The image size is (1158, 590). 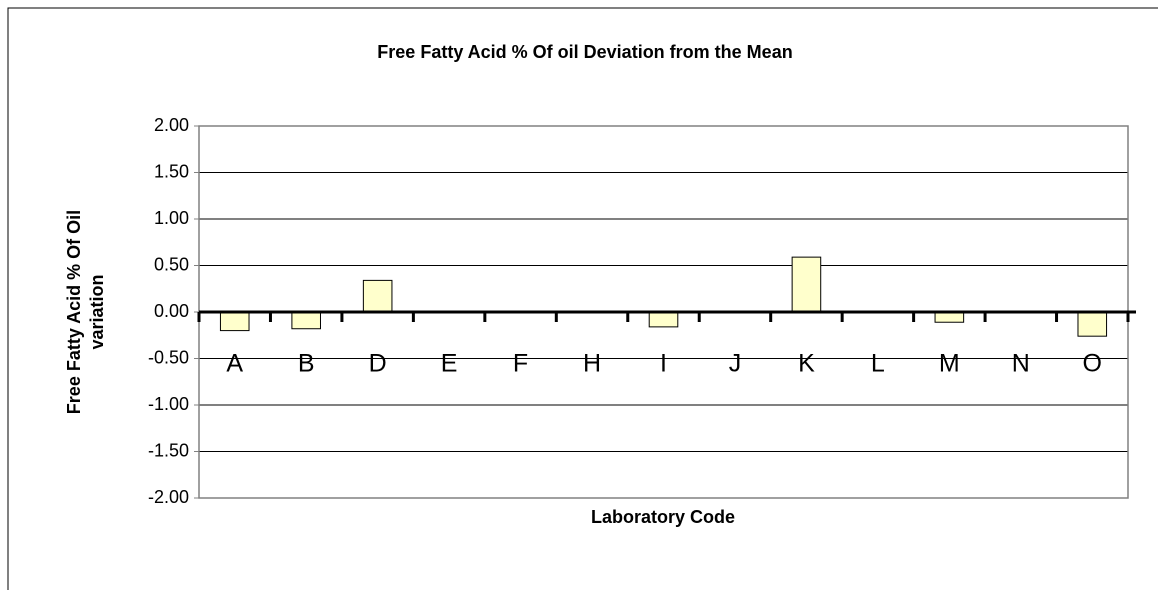 What do you see at coordinates (74, 312) in the screenshot?
I see `y-axis-label: Free Fatty Acid % Of Oil` at bounding box center [74, 312].